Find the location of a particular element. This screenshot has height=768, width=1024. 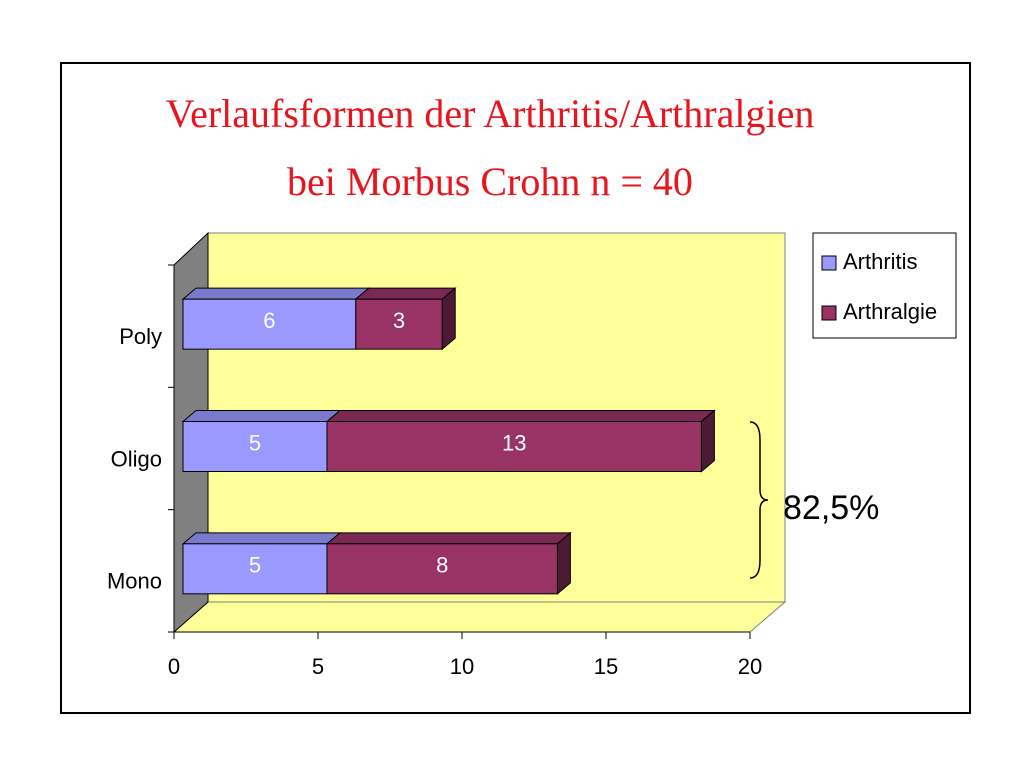

y-tick-label: Poly is located at coordinates (140, 336).